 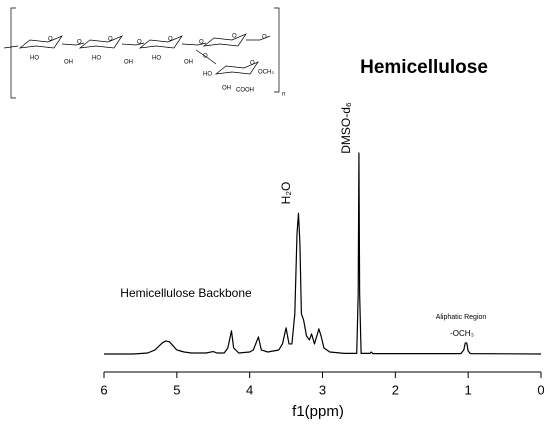 I want to click on x-tick-label: 1, so click(x=468, y=389).